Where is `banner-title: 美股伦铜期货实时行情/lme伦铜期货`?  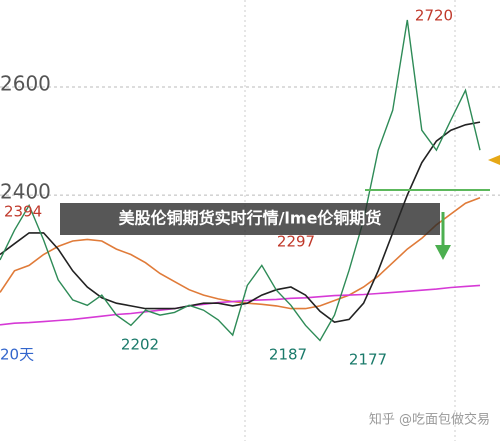 banner-title: 美股伦铜期货实时行情/lme伦铜期货 is located at coordinates (250, 218).